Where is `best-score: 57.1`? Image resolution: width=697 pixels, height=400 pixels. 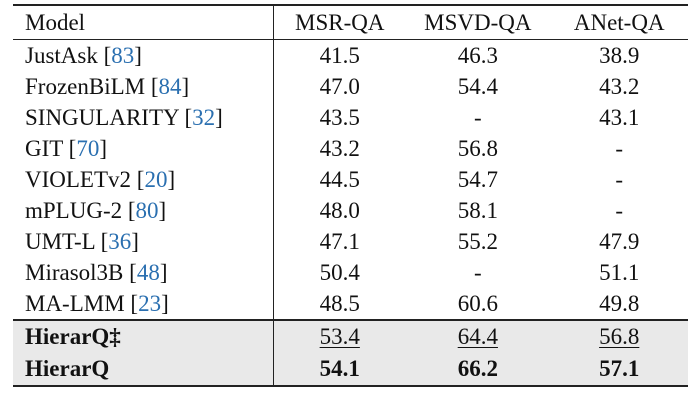
best-score: 57.1 is located at coordinates (619, 368).